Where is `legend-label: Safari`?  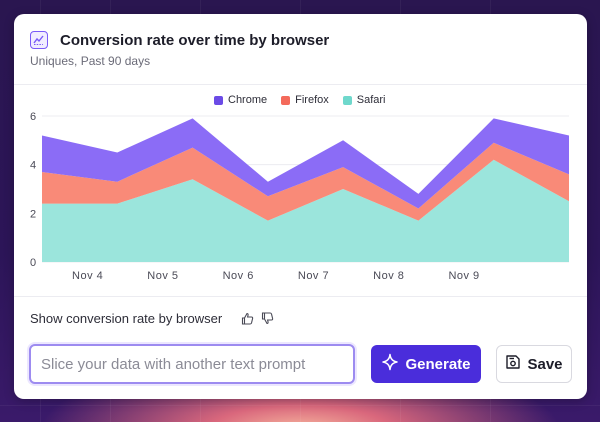
legend-label: Safari is located at coordinates (371, 100).